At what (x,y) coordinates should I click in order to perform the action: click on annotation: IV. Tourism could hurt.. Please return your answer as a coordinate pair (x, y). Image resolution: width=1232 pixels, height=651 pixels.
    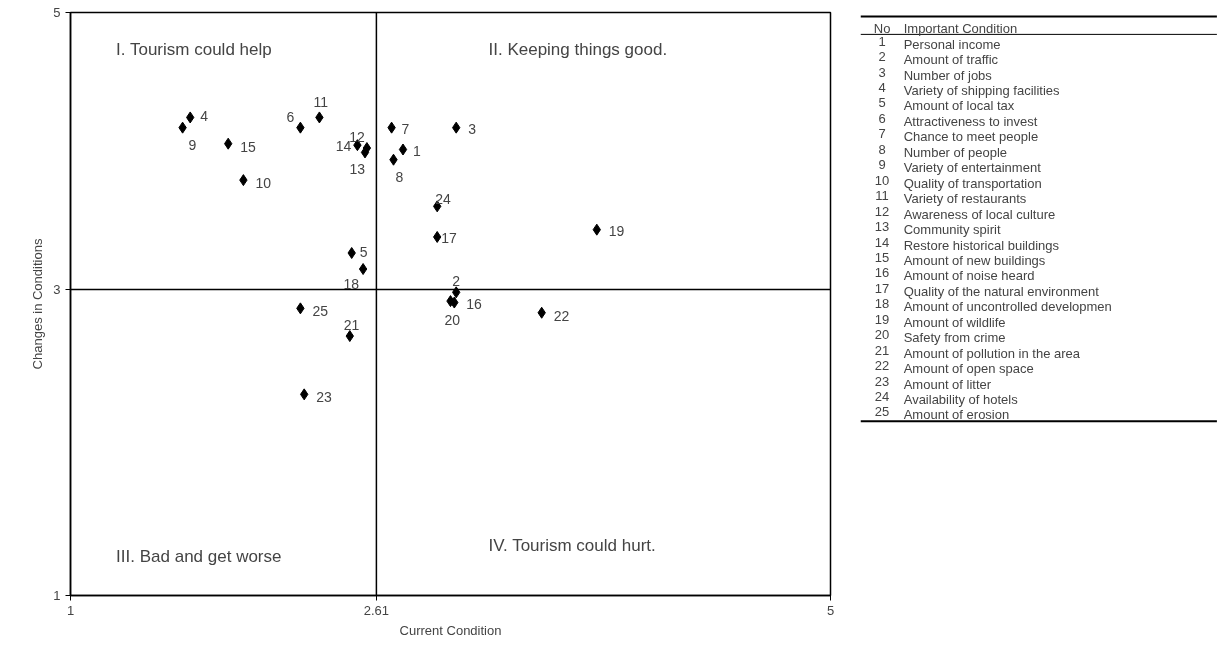
    Looking at the image, I should click on (572, 545).